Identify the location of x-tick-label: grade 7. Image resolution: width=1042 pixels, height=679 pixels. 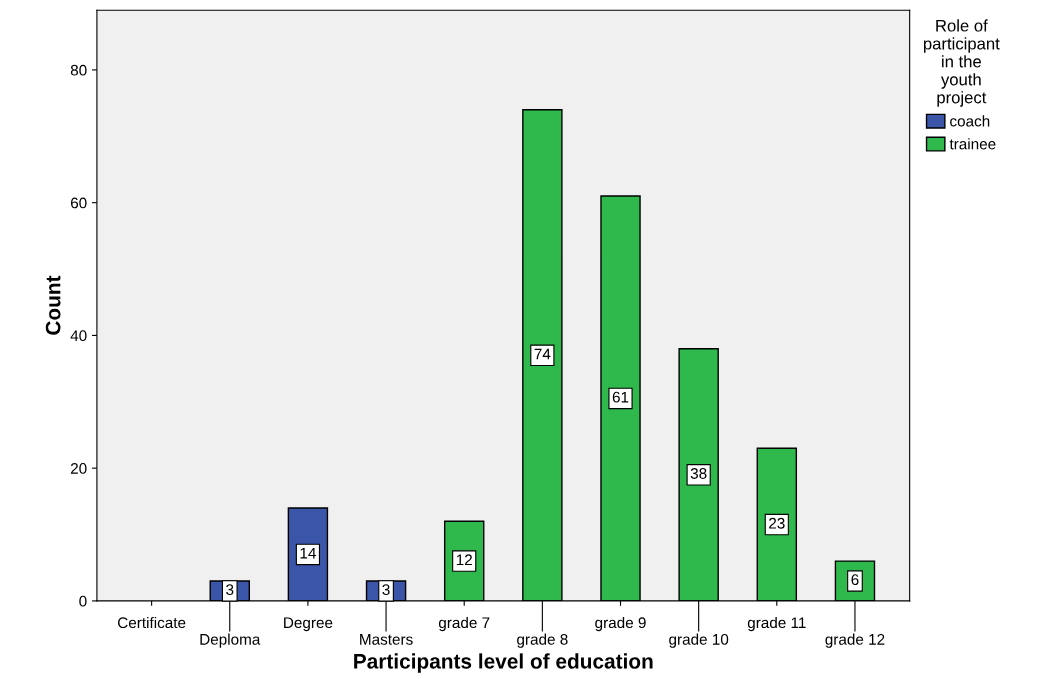
(464, 624).